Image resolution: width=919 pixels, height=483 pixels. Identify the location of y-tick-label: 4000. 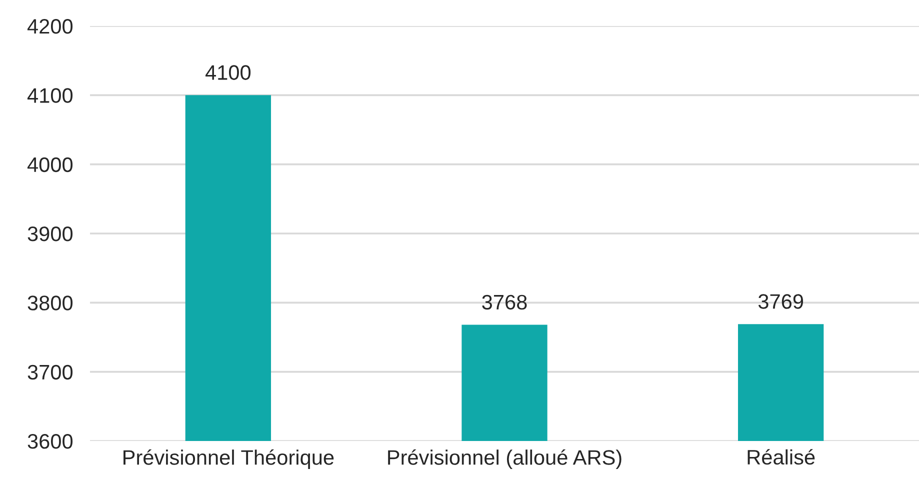
(50, 164).